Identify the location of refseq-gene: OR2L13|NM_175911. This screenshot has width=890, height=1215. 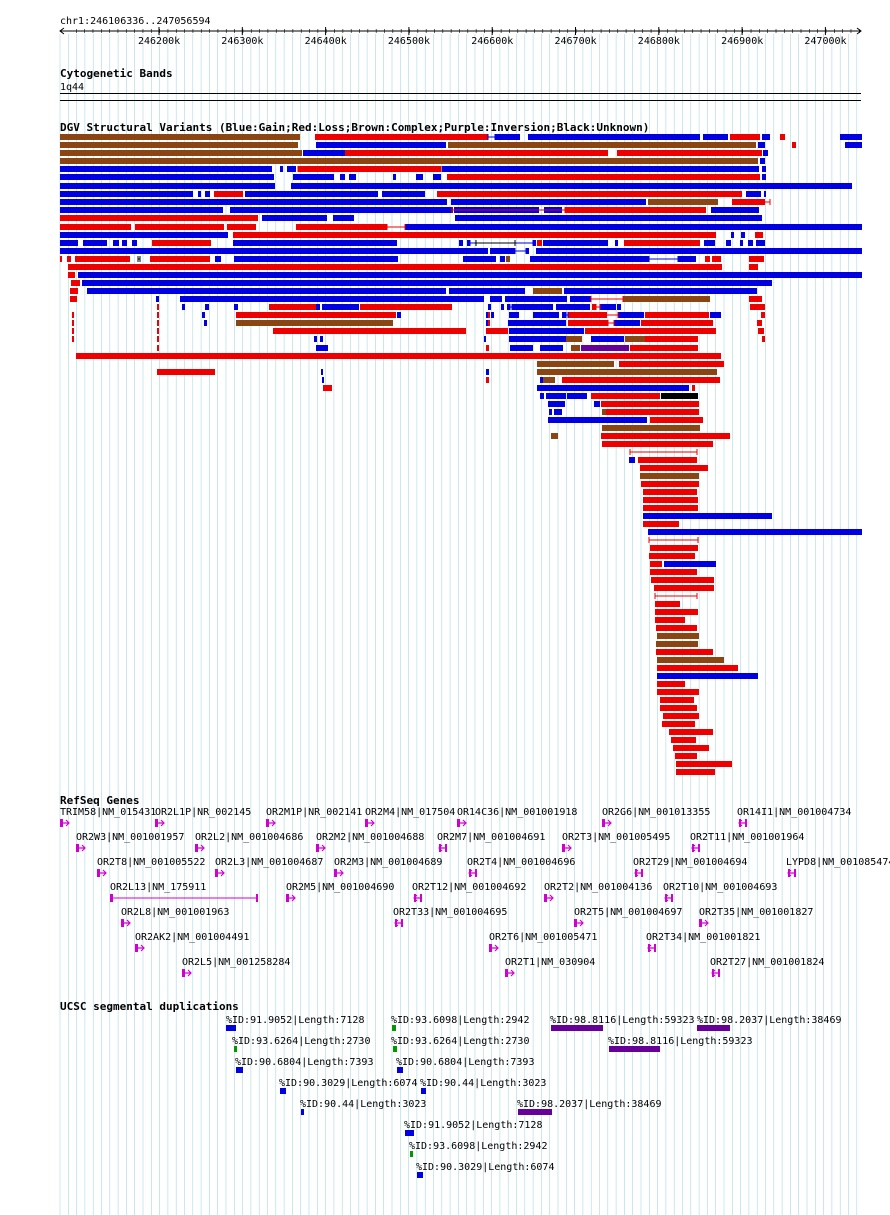
(184, 892).